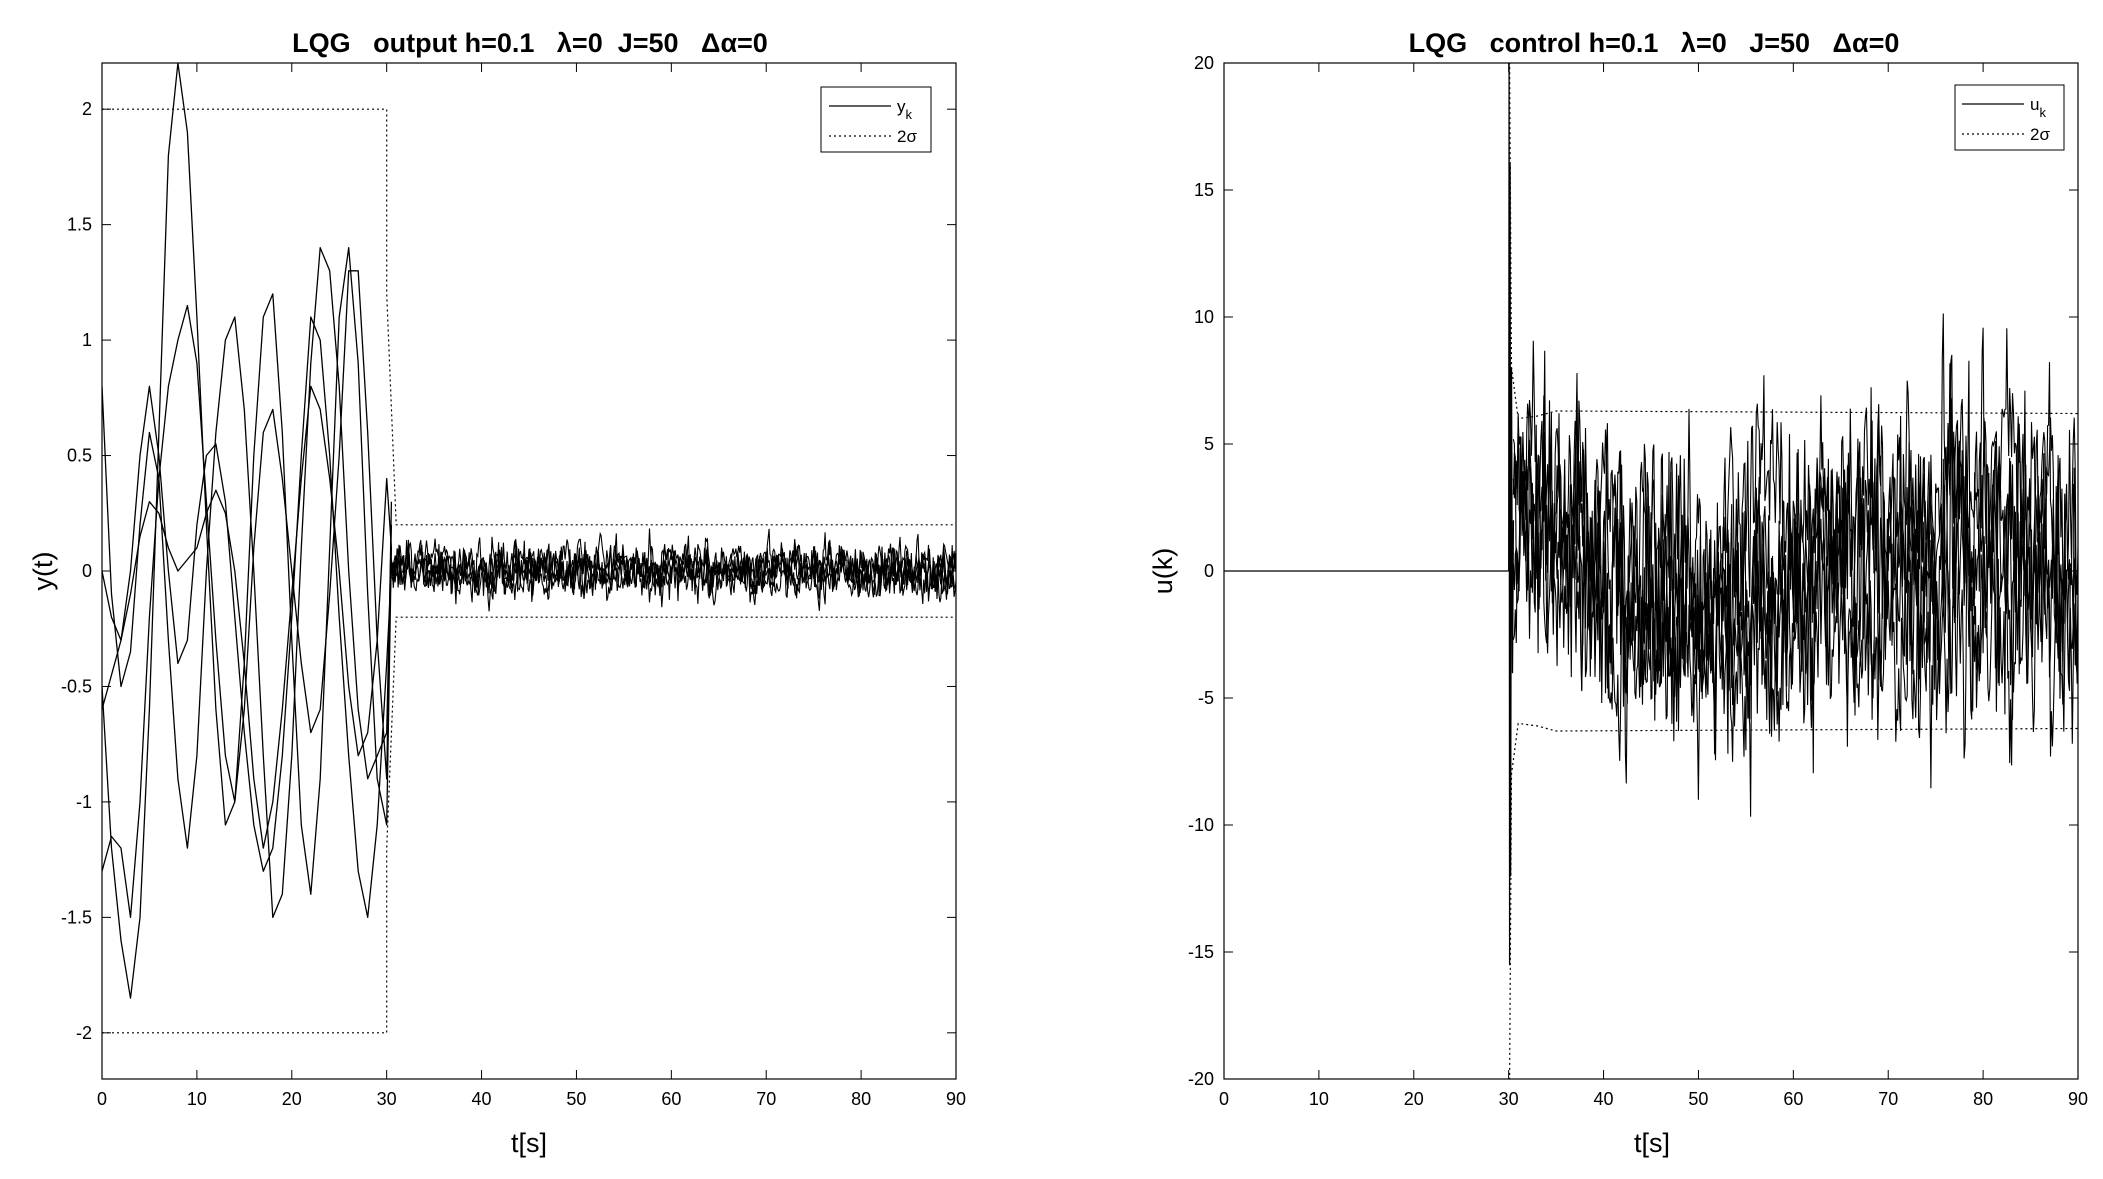  Describe the element at coordinates (387, 1099) in the screenshot. I see `left-x-tick-label: 30` at that location.